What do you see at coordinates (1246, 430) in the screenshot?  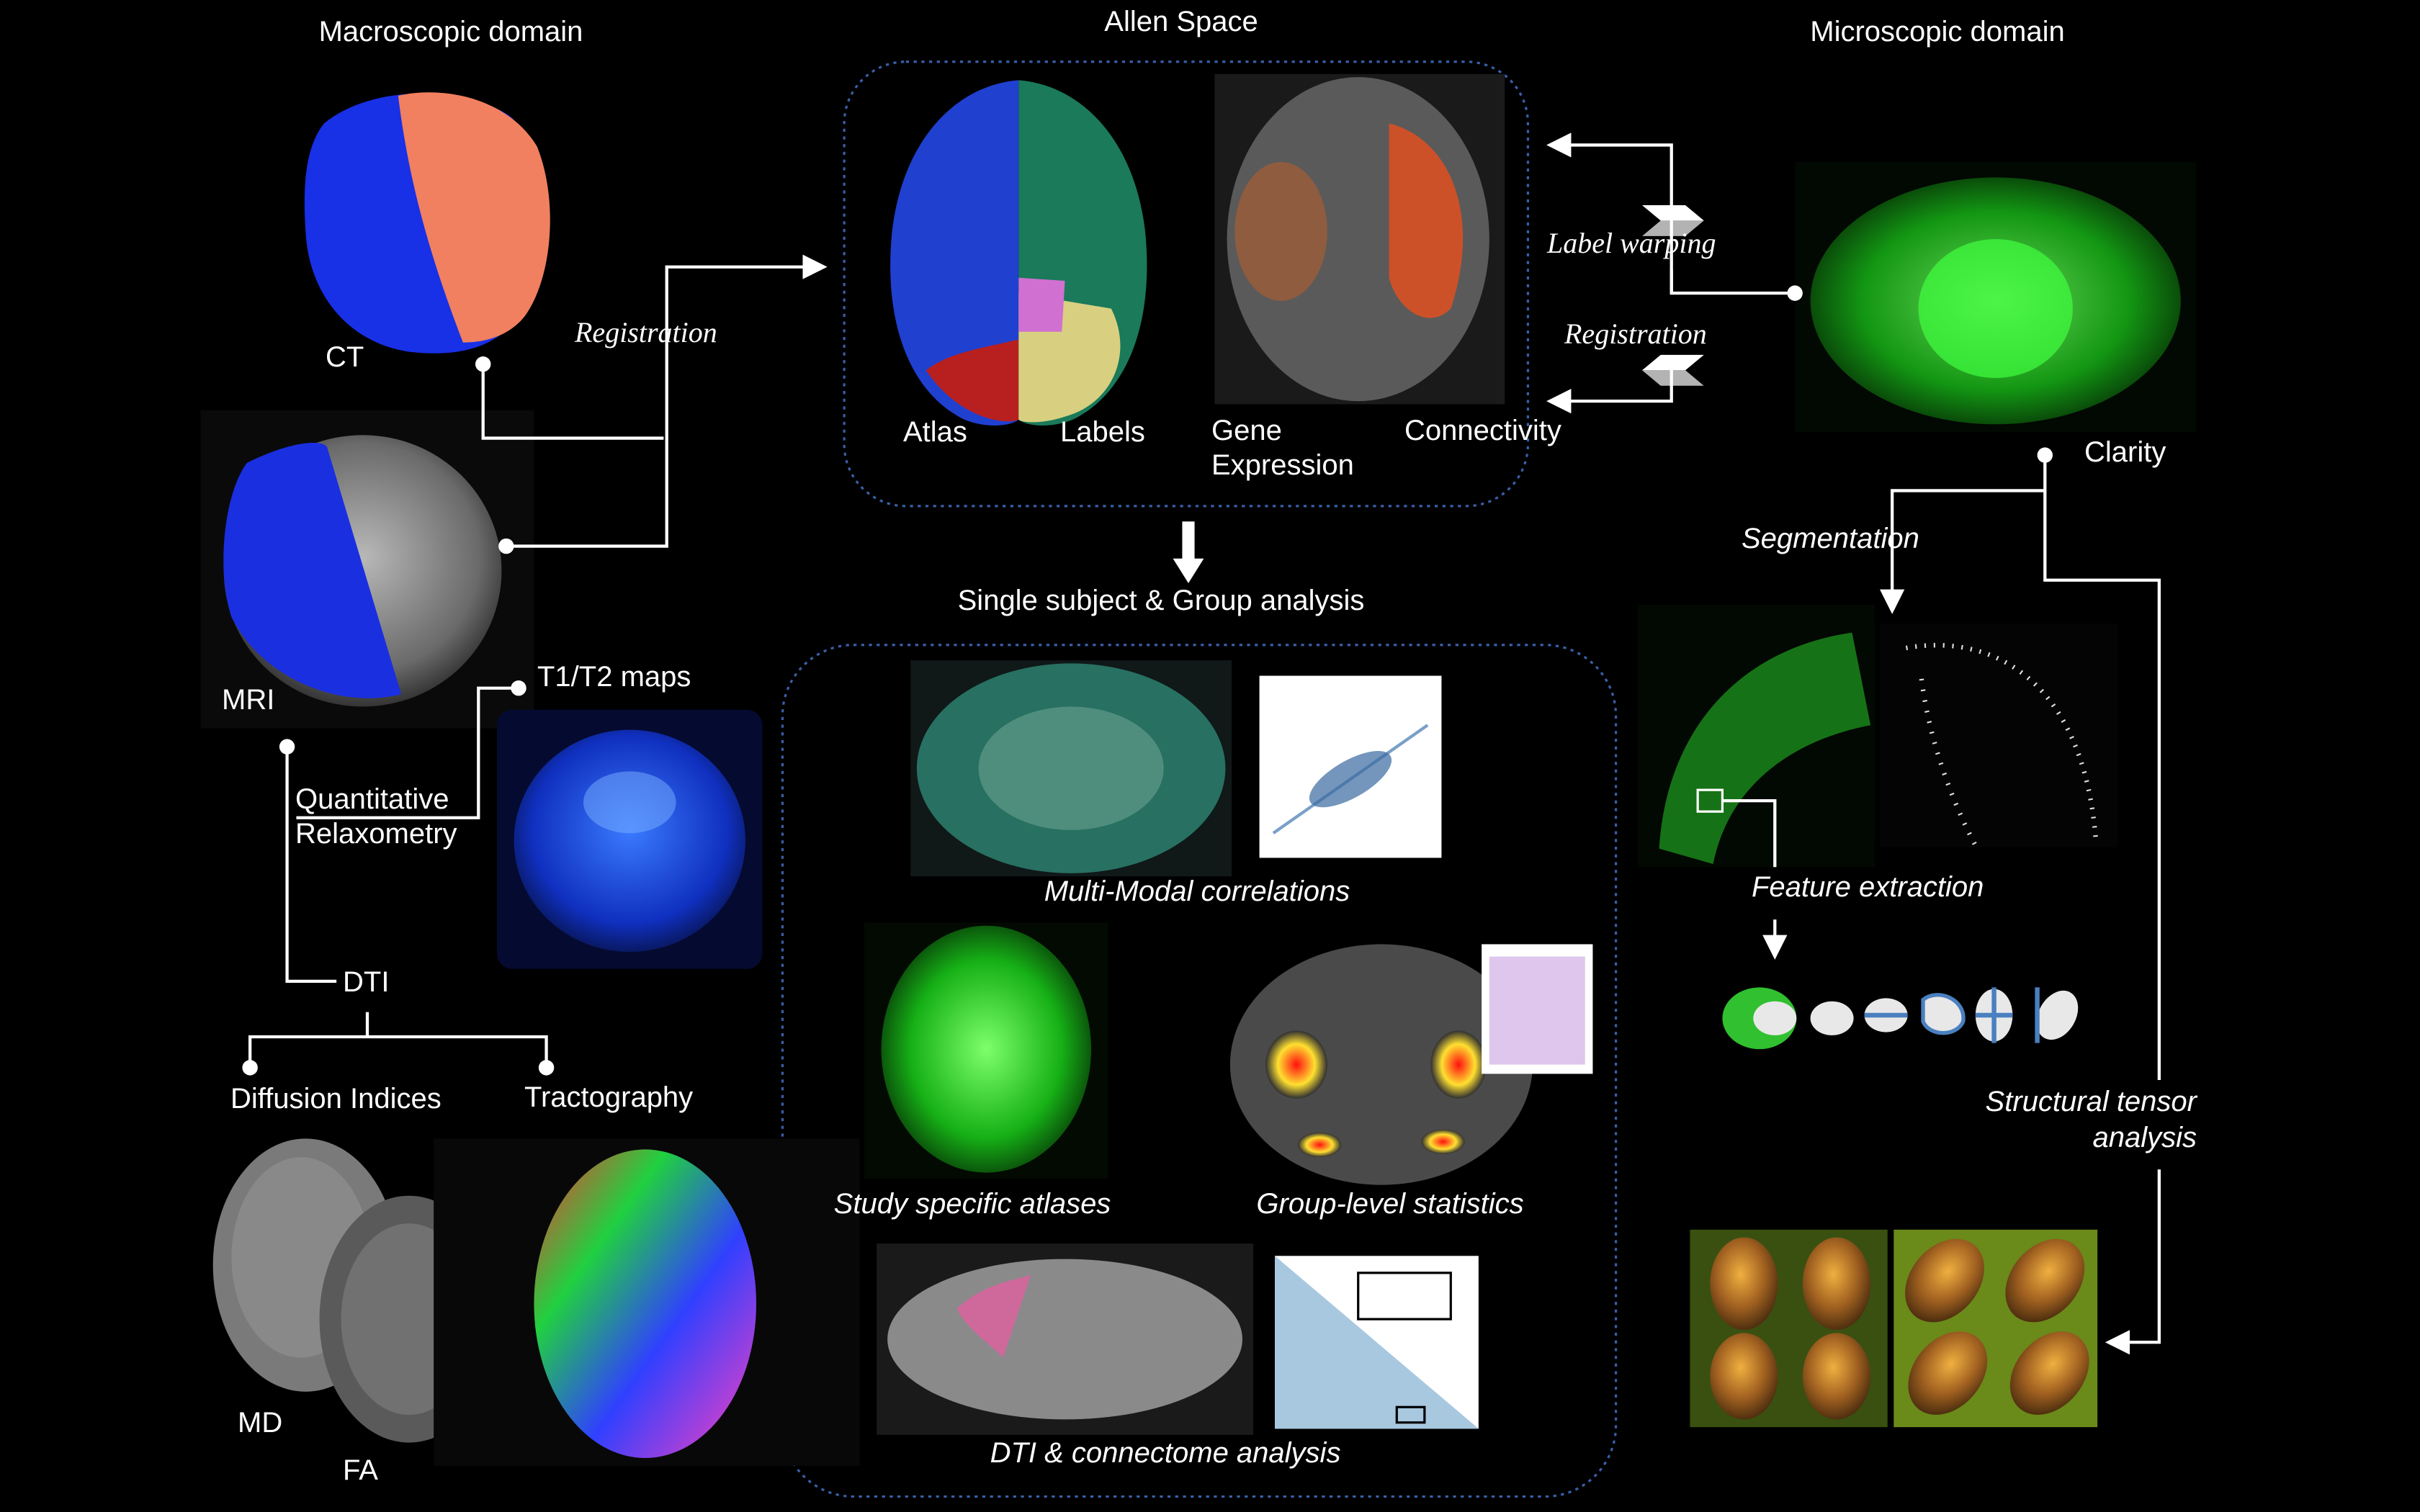 I see `gene-label: Gene` at bounding box center [1246, 430].